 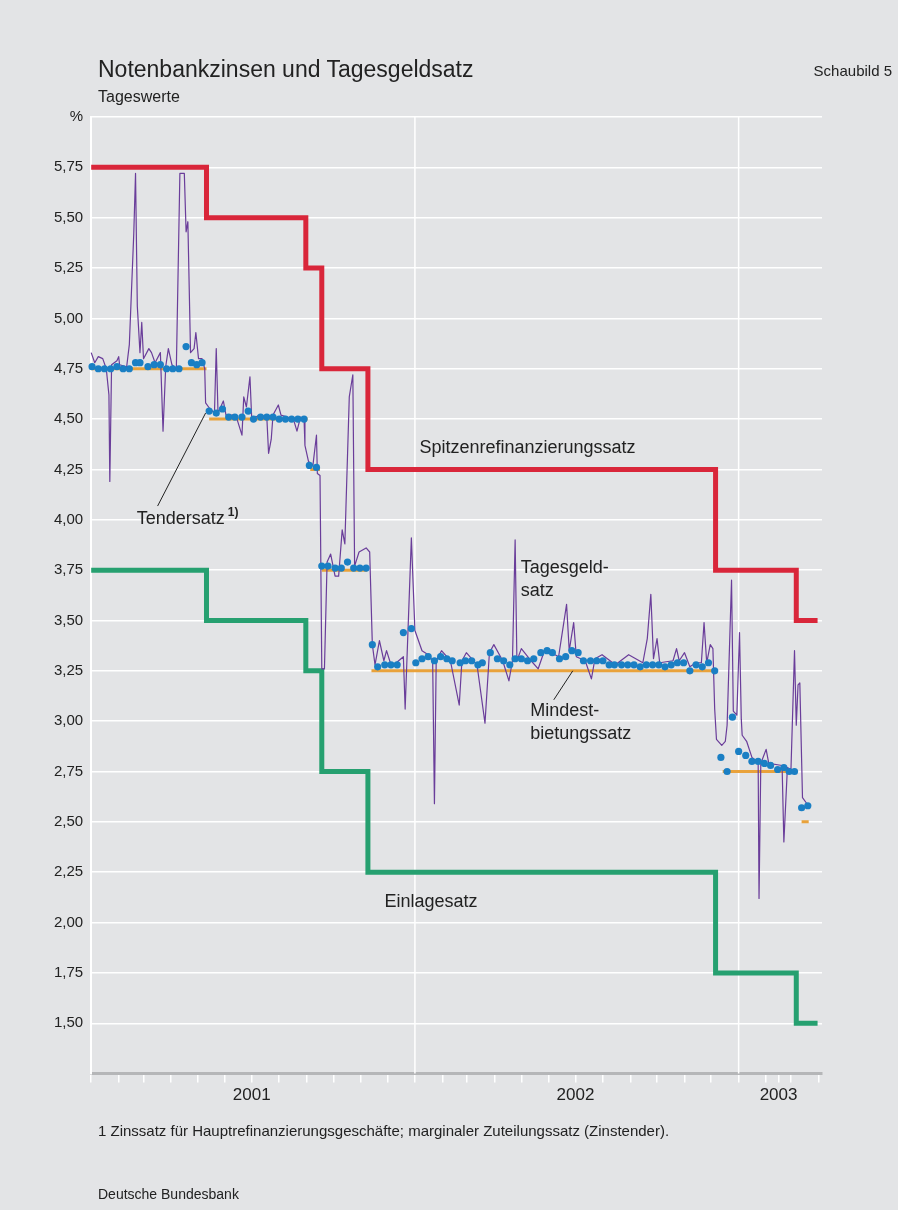 I want to click on y-tick-label: 1,75, so click(x=68, y=972).